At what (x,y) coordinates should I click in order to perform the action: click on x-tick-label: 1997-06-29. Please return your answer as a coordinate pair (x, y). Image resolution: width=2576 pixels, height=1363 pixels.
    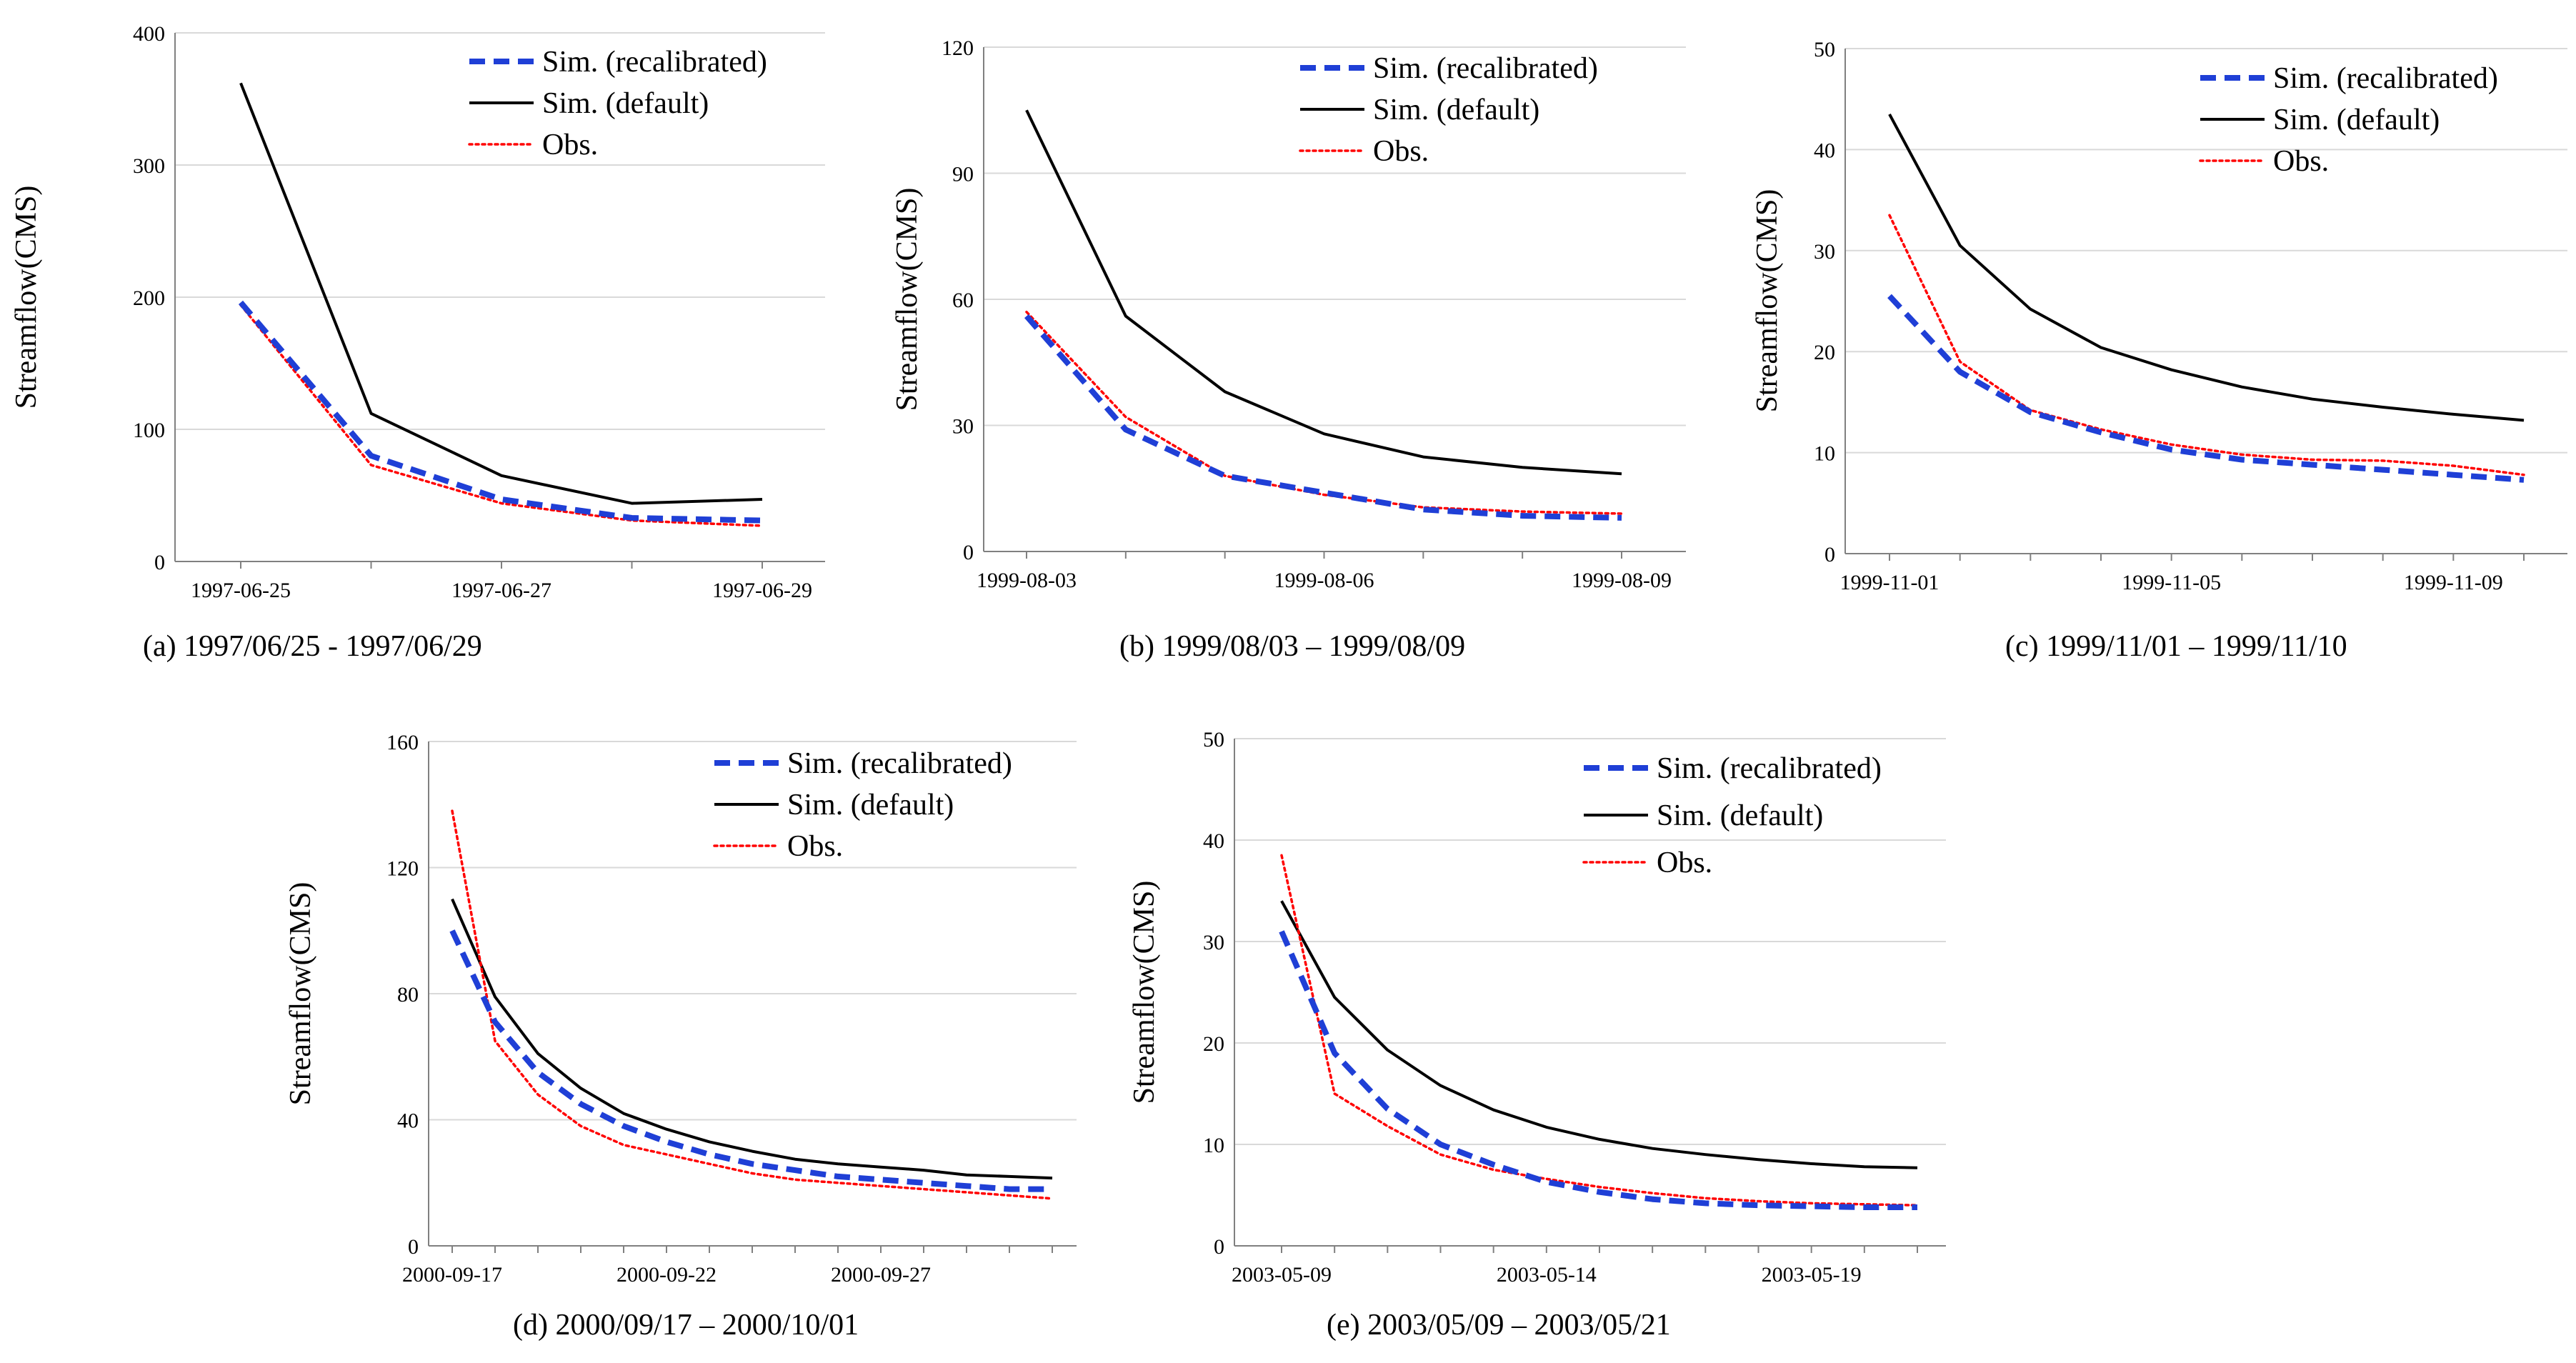
    Looking at the image, I should click on (762, 591).